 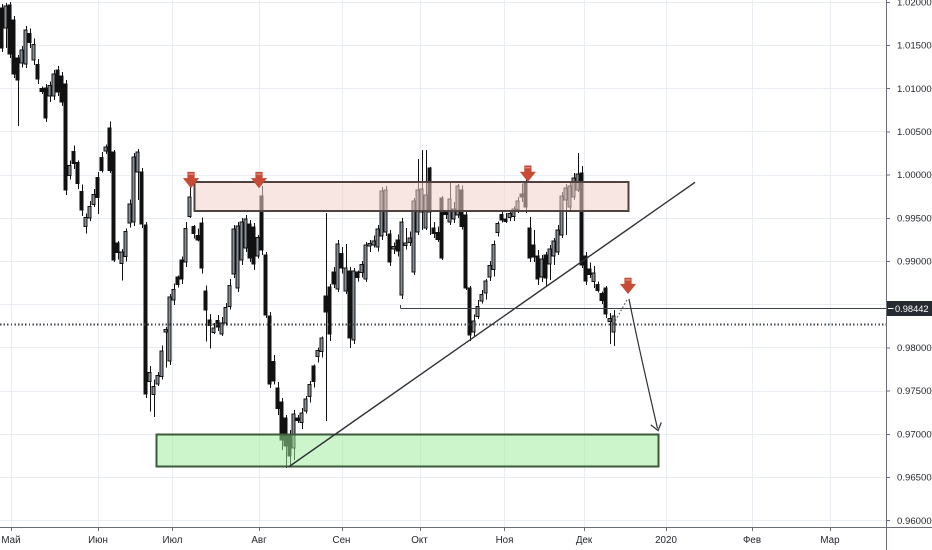 What do you see at coordinates (584, 540) in the screenshot?
I see `svg-text: Дек` at bounding box center [584, 540].